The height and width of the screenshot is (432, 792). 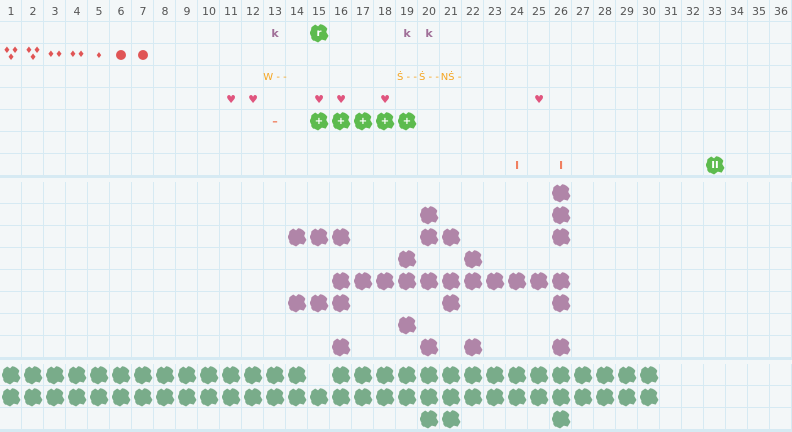 What do you see at coordinates (275, 121) in the screenshot?
I see `top-cell: –` at bounding box center [275, 121].